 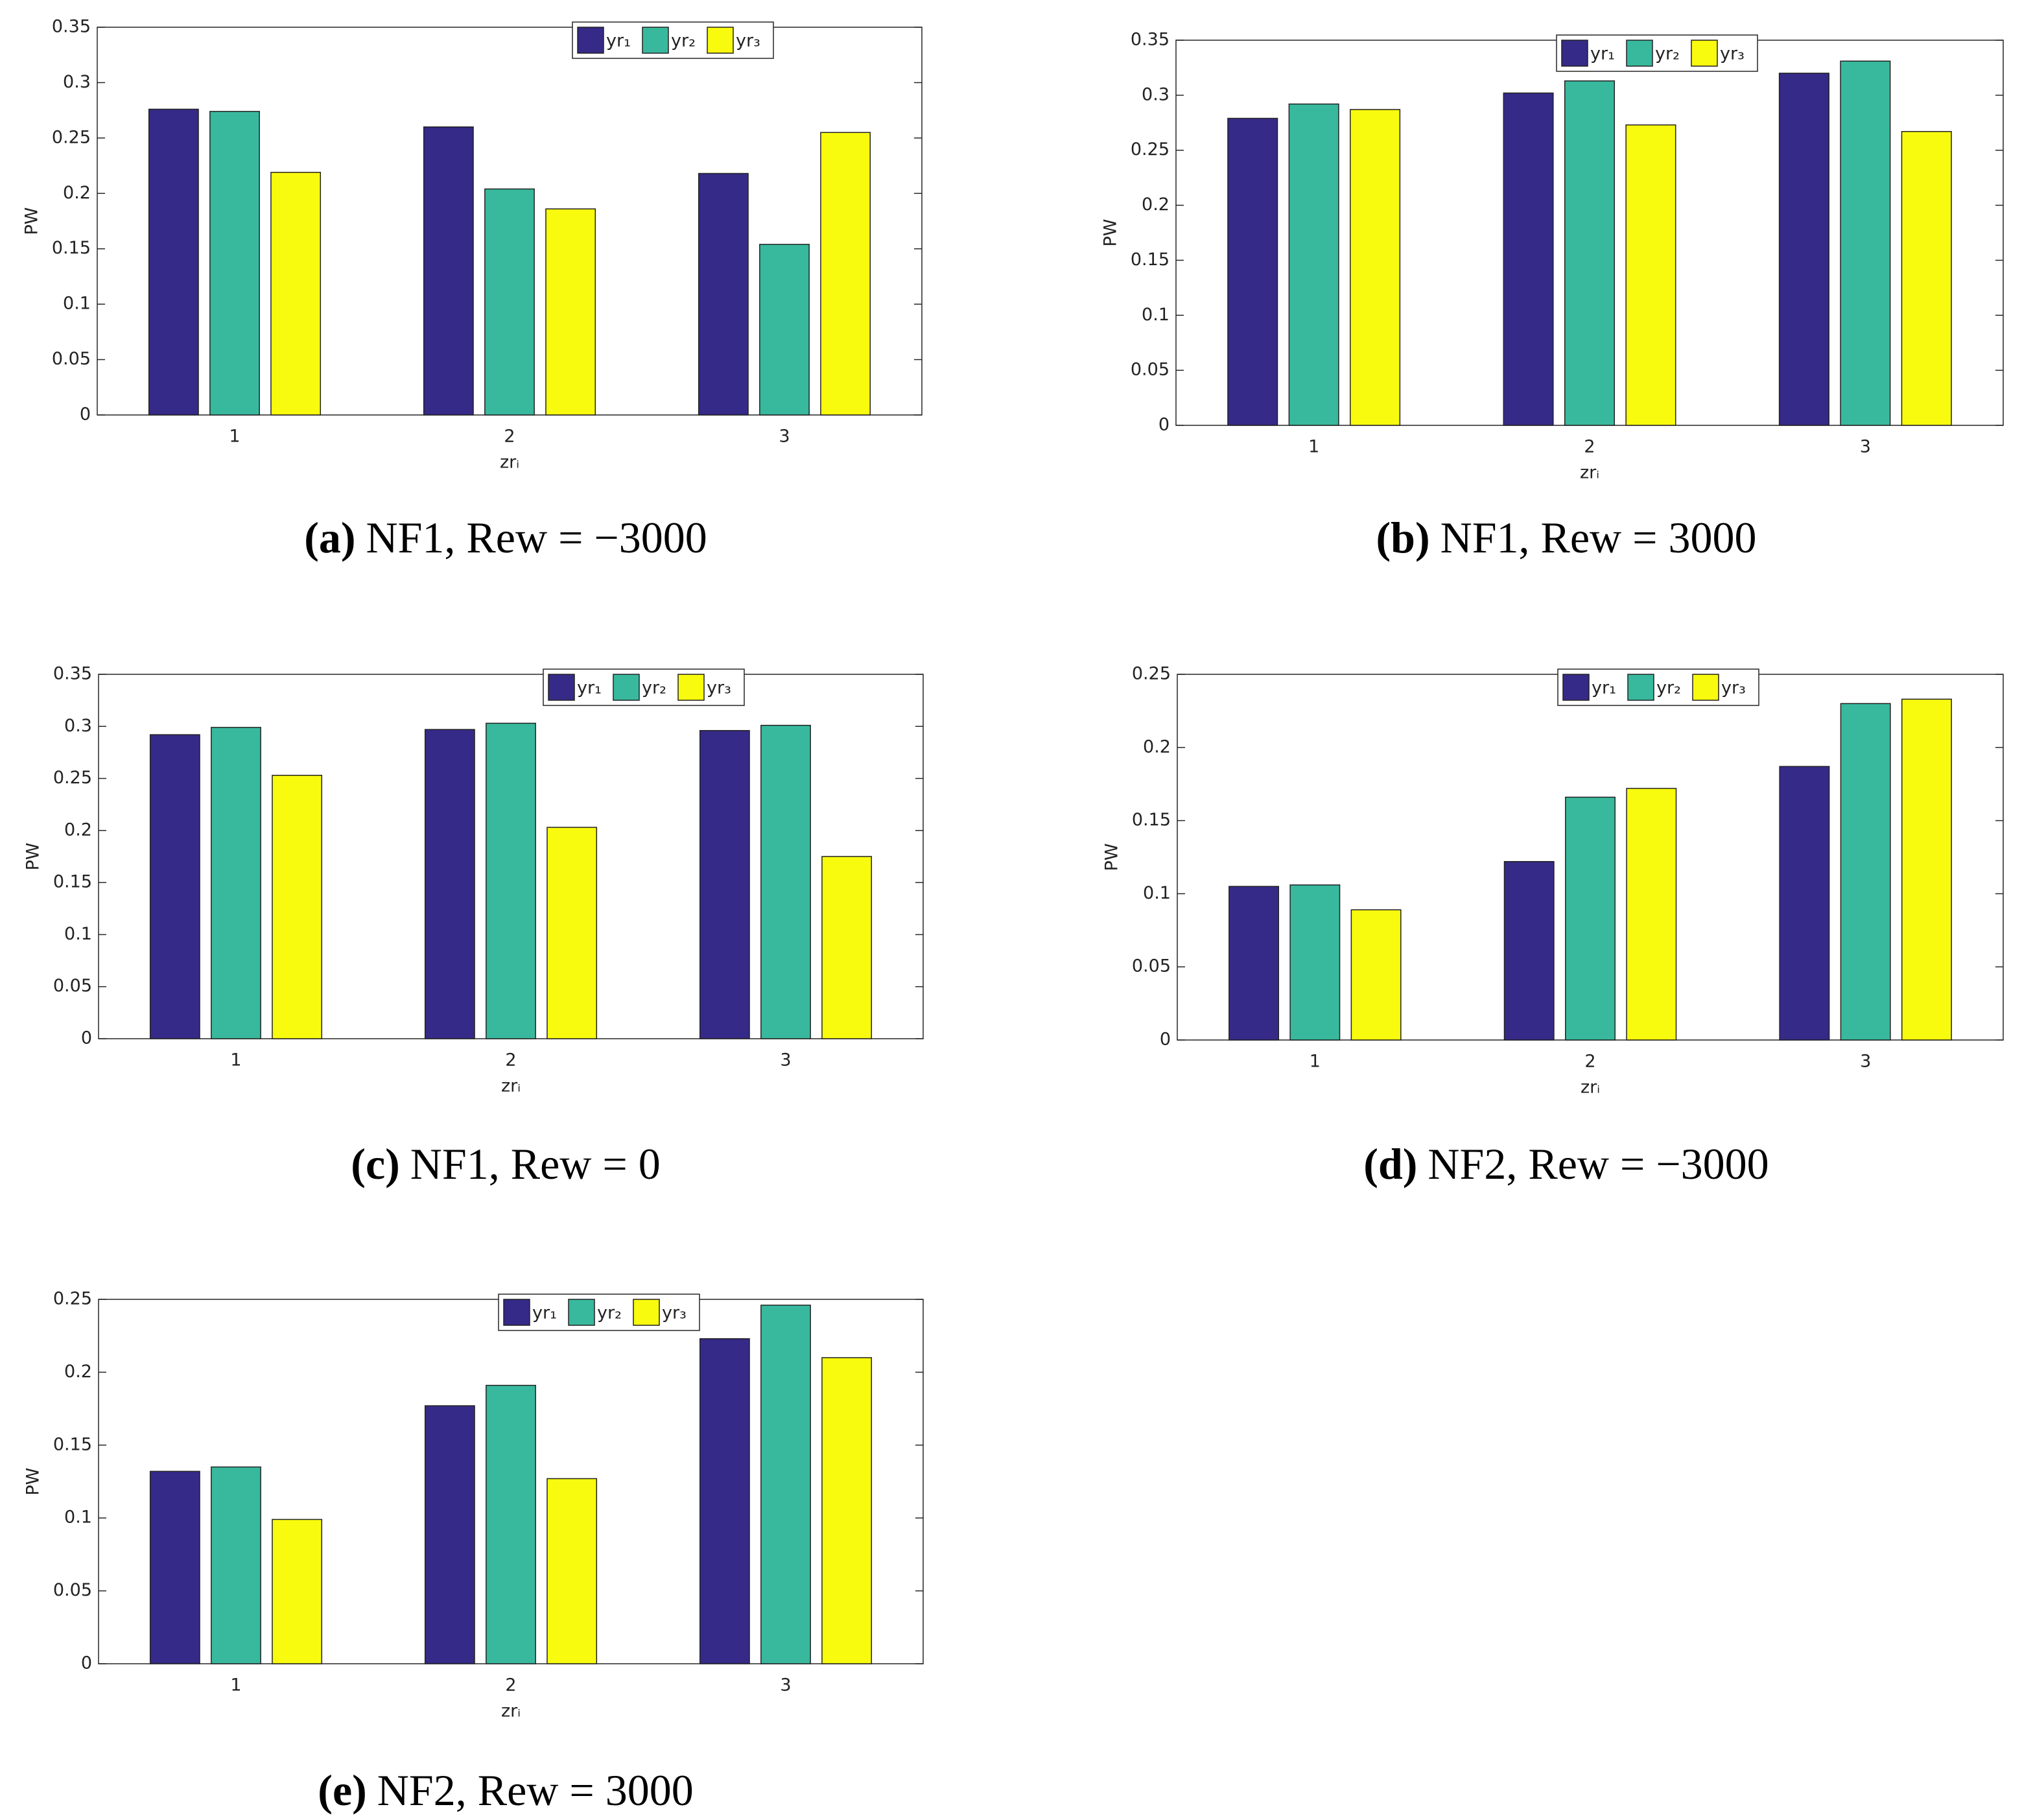 I want to click on caption-label: (e), so click(x=342, y=1790).